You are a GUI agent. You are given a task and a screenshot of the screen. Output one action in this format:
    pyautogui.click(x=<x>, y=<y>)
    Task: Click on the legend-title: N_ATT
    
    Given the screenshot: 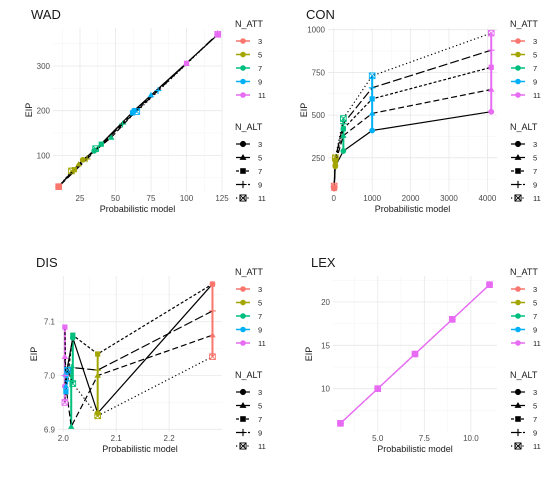 What is the action you would take?
    pyautogui.click(x=524, y=272)
    